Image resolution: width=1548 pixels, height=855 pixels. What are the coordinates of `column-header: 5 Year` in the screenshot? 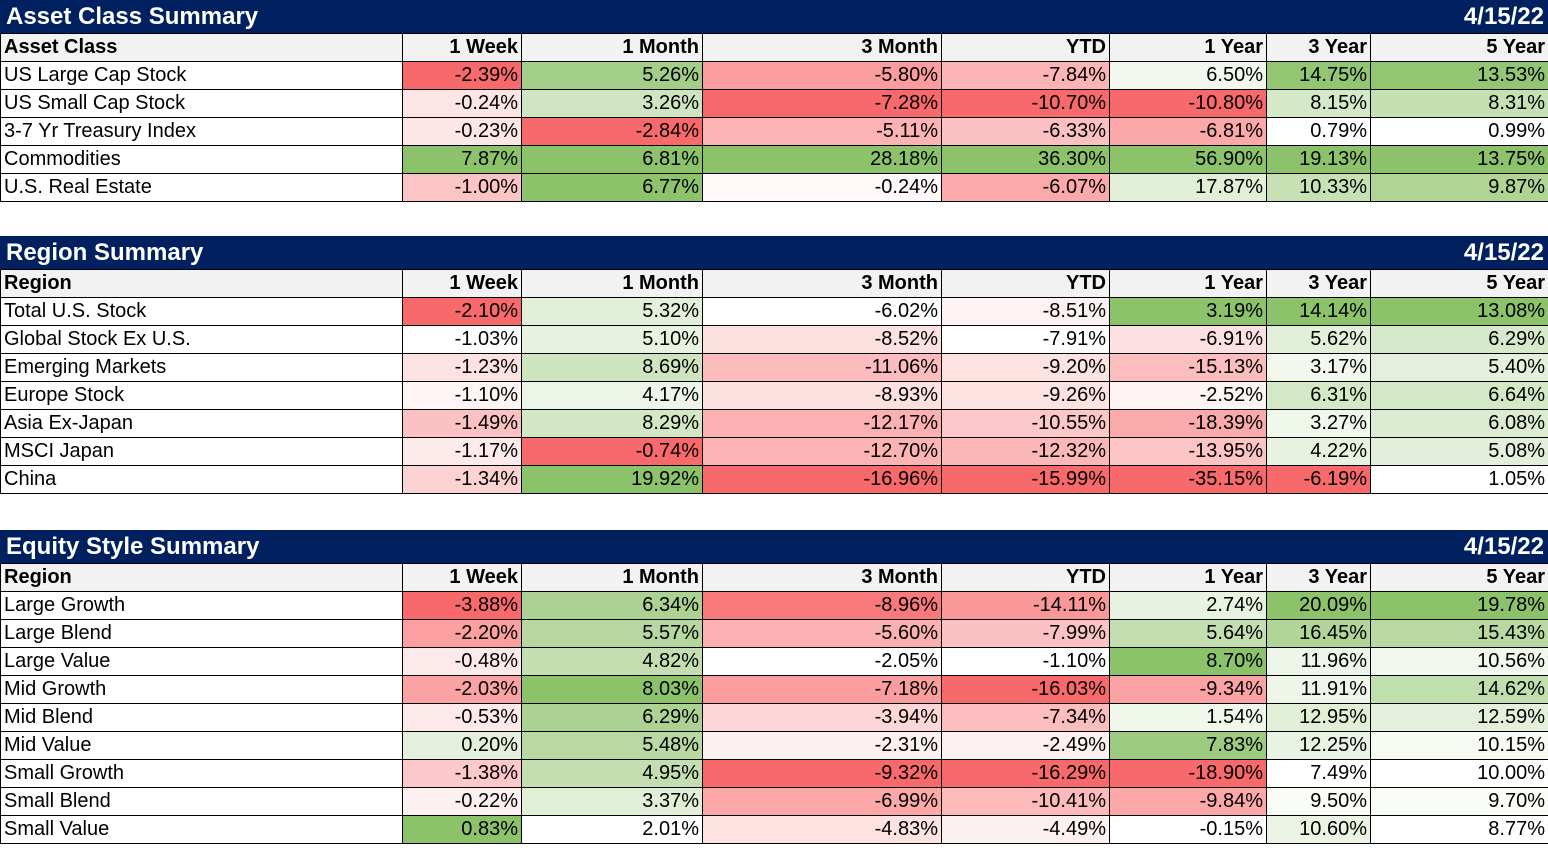 It's located at (1459, 283).